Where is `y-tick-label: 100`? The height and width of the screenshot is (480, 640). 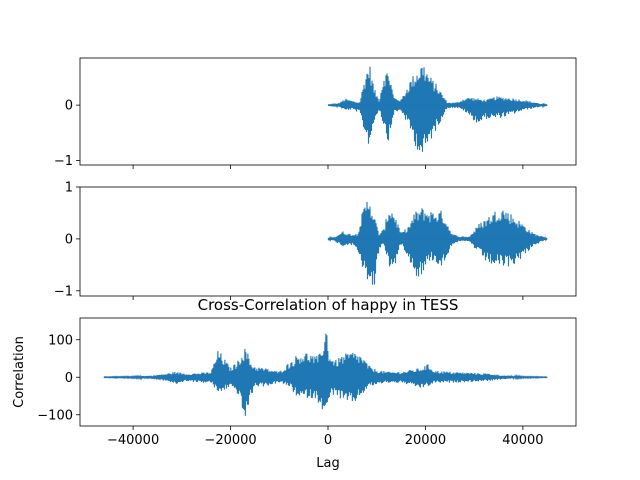
y-tick-label: 100 is located at coordinates (60, 340).